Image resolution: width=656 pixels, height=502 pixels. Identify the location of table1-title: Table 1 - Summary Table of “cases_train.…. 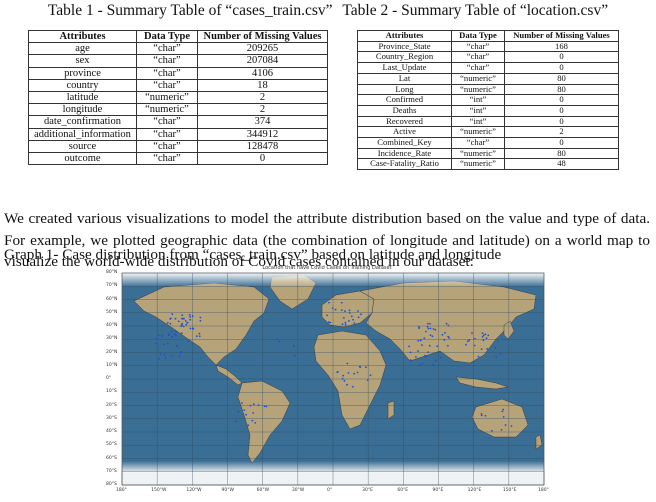
(190, 10).